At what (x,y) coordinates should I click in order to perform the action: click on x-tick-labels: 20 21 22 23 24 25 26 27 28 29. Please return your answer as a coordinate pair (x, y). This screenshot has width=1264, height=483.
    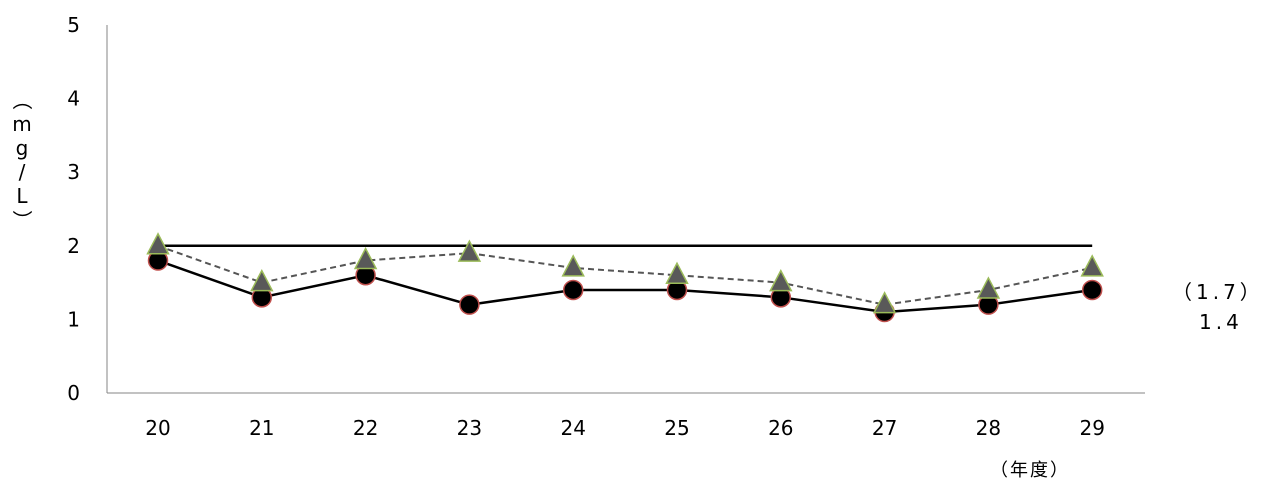
    Looking at the image, I should click on (625, 428).